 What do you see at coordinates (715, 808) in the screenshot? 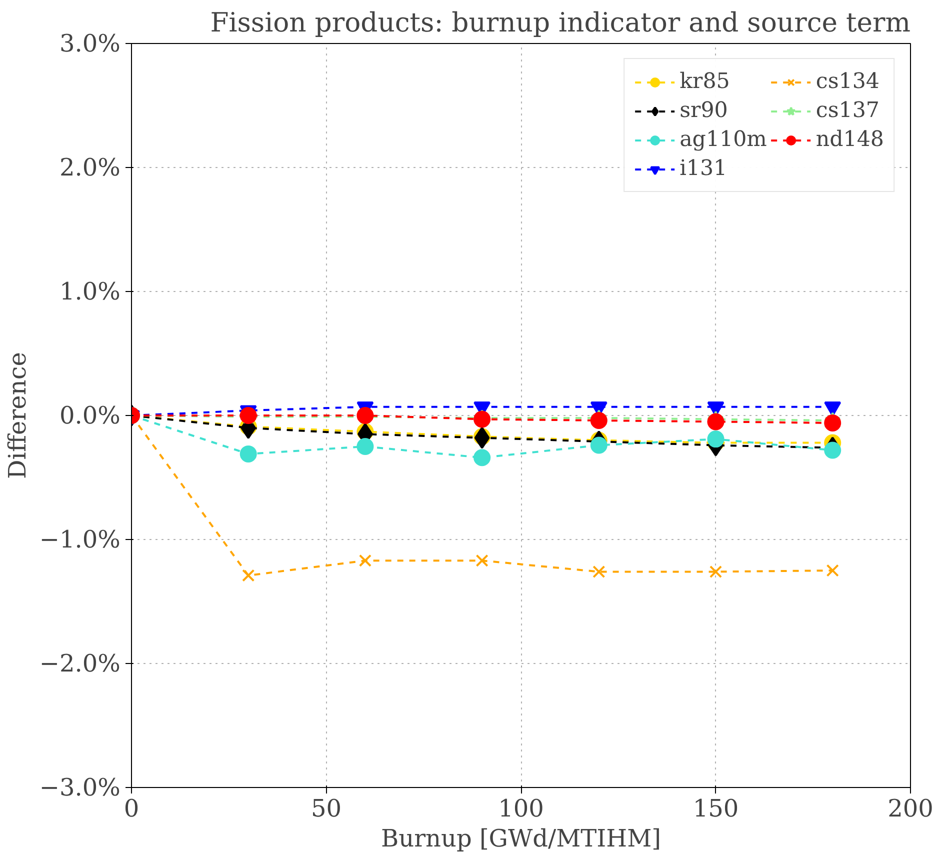
I see `x-tick-label: 150` at bounding box center [715, 808].